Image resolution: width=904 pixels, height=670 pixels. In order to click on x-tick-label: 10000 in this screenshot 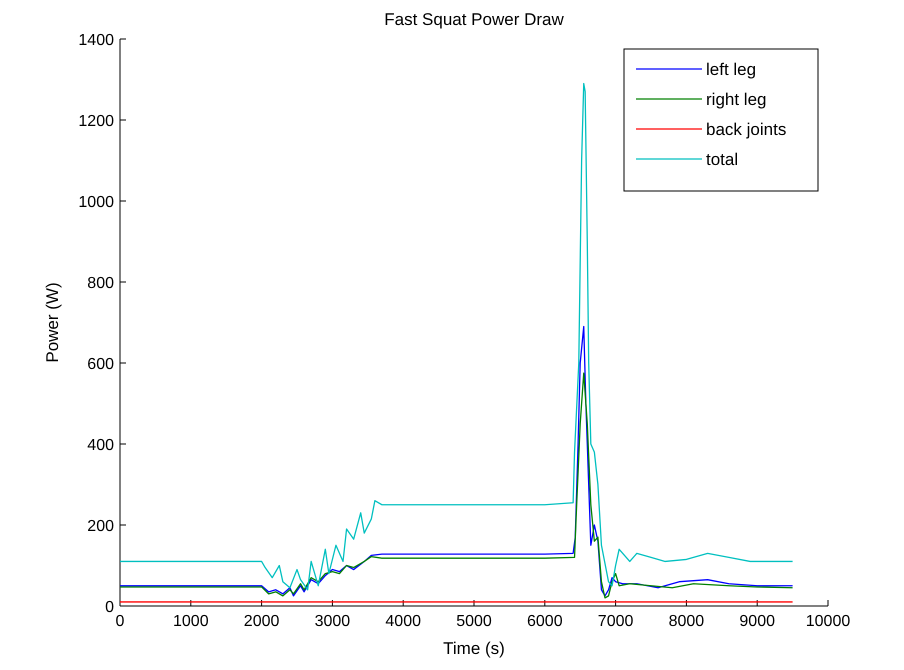, I will do `click(828, 621)`.